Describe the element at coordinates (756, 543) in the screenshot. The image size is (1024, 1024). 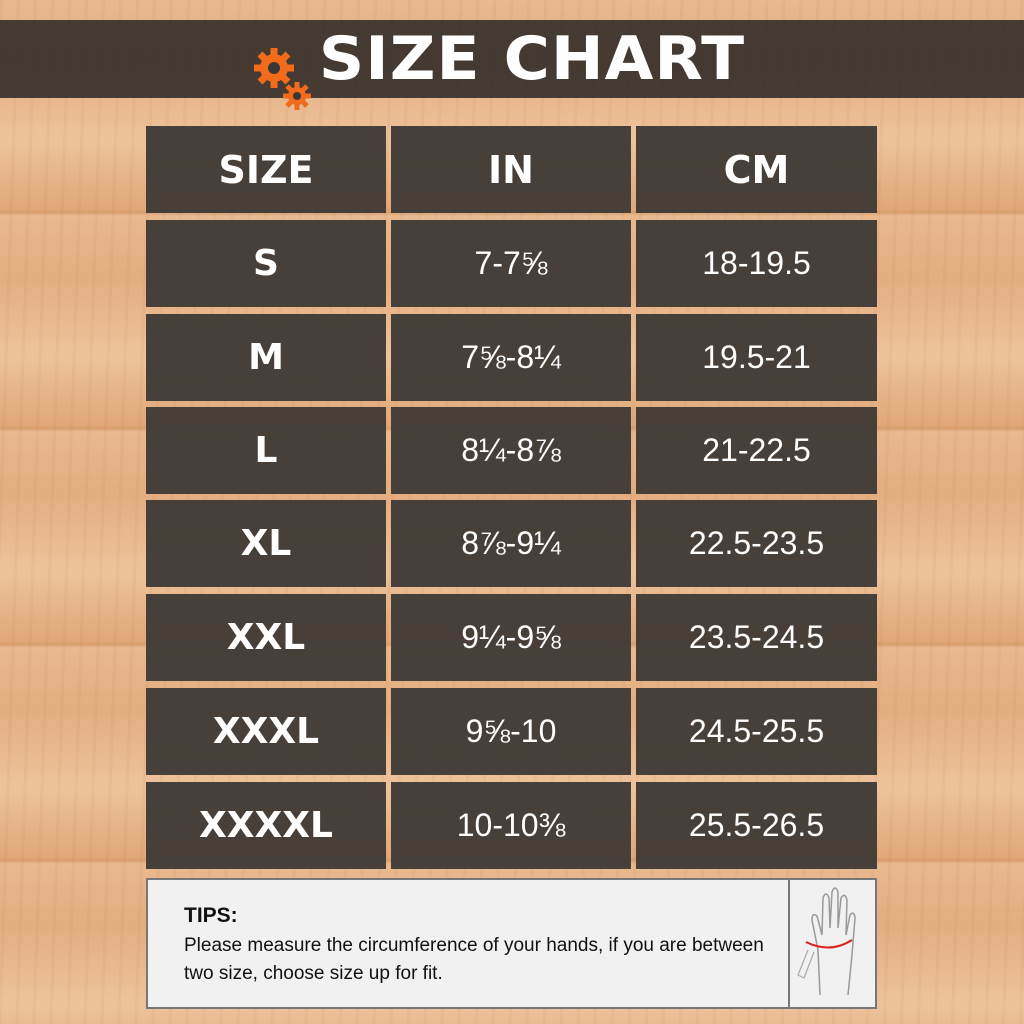
I see `cm-cell: 22.5-23.5` at that location.